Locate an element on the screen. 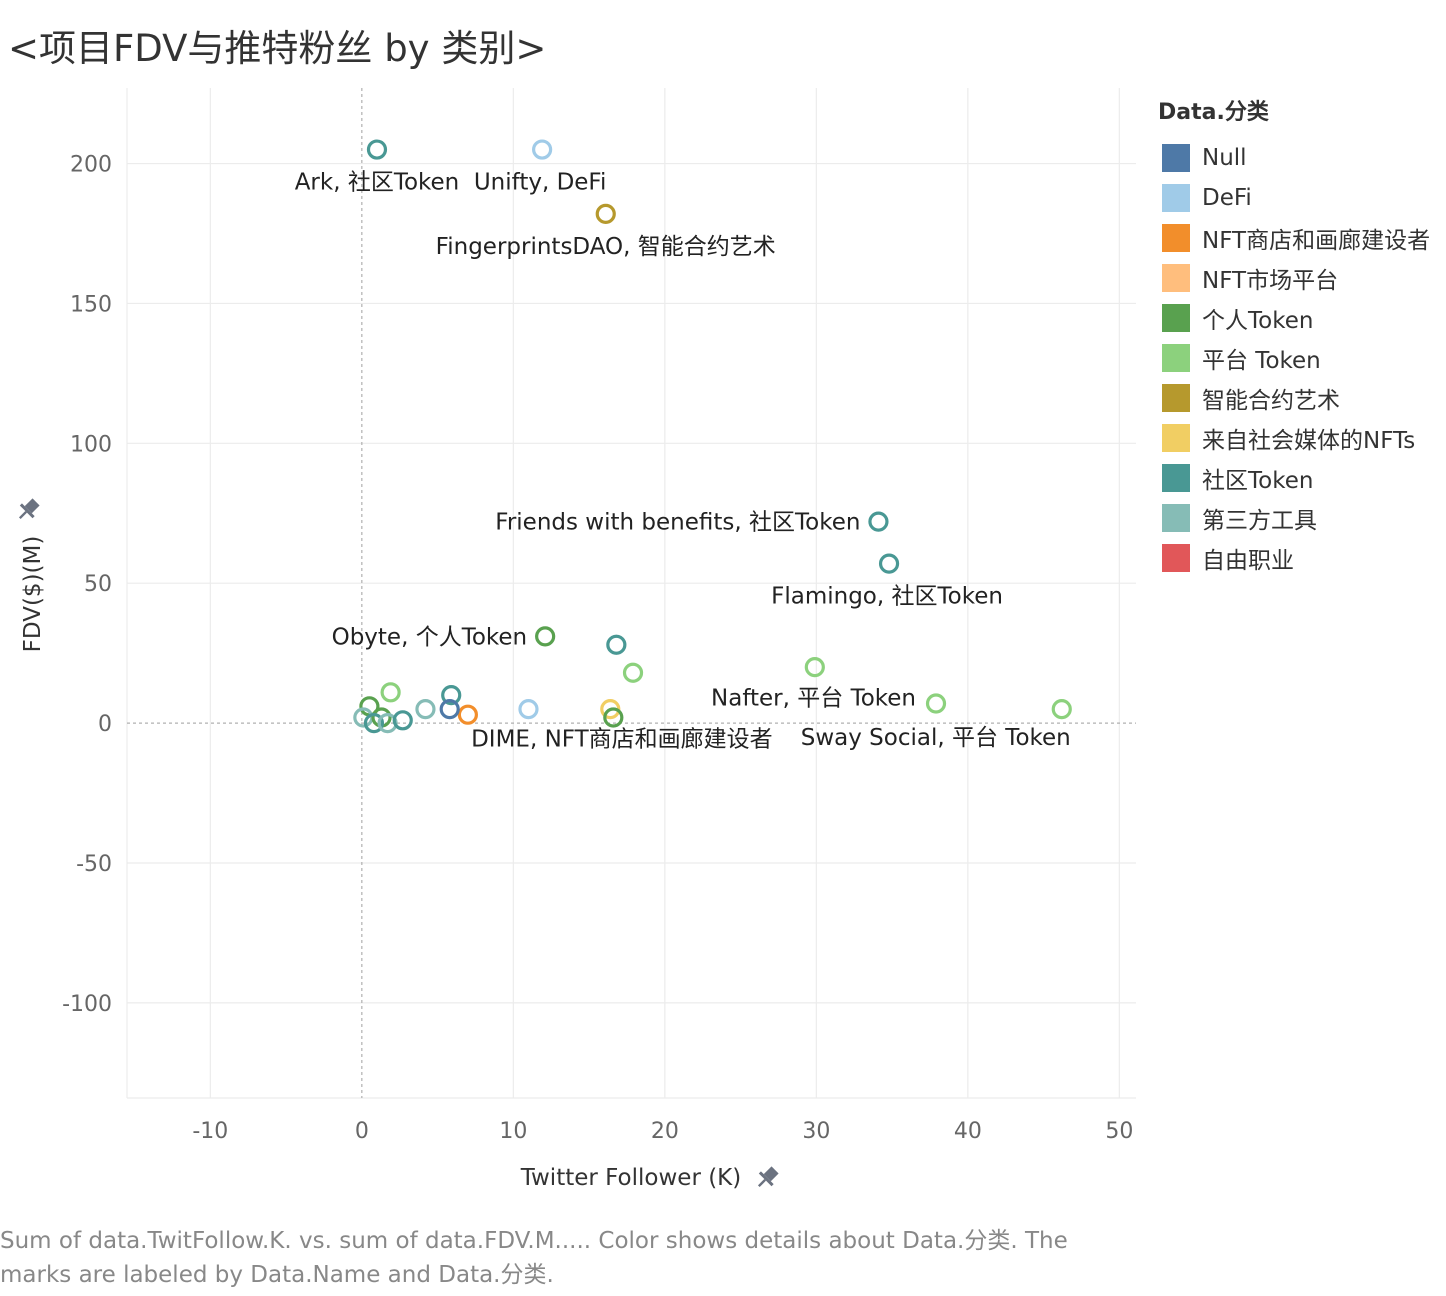 Image resolution: width=1446 pixels, height=1296 pixels. legend-item: 智能合约艺术 is located at coordinates (1301, 398).